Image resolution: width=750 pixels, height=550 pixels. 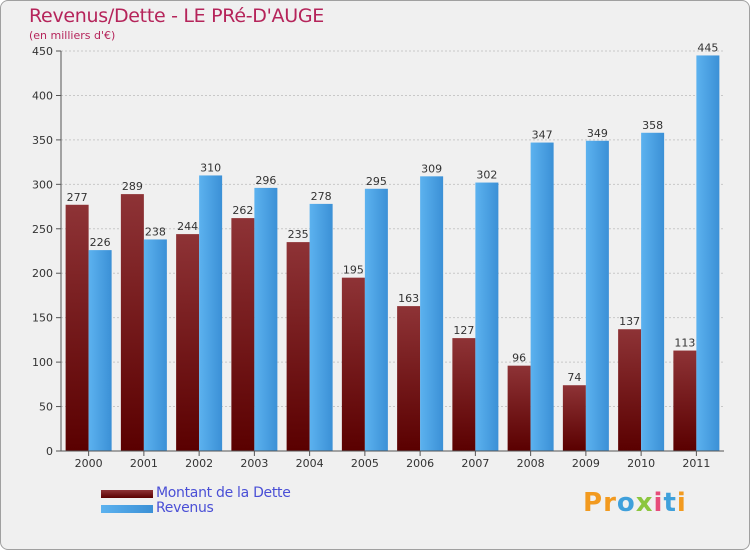 What do you see at coordinates (127, 509) in the screenshot?
I see `legend-swatch-revenus` at bounding box center [127, 509].